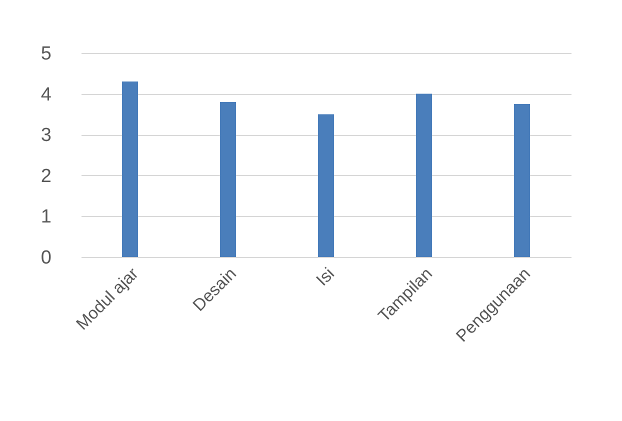 This screenshot has height=421, width=622. Describe the element at coordinates (46, 217) in the screenshot. I see `y-tick-label: 1` at that location.